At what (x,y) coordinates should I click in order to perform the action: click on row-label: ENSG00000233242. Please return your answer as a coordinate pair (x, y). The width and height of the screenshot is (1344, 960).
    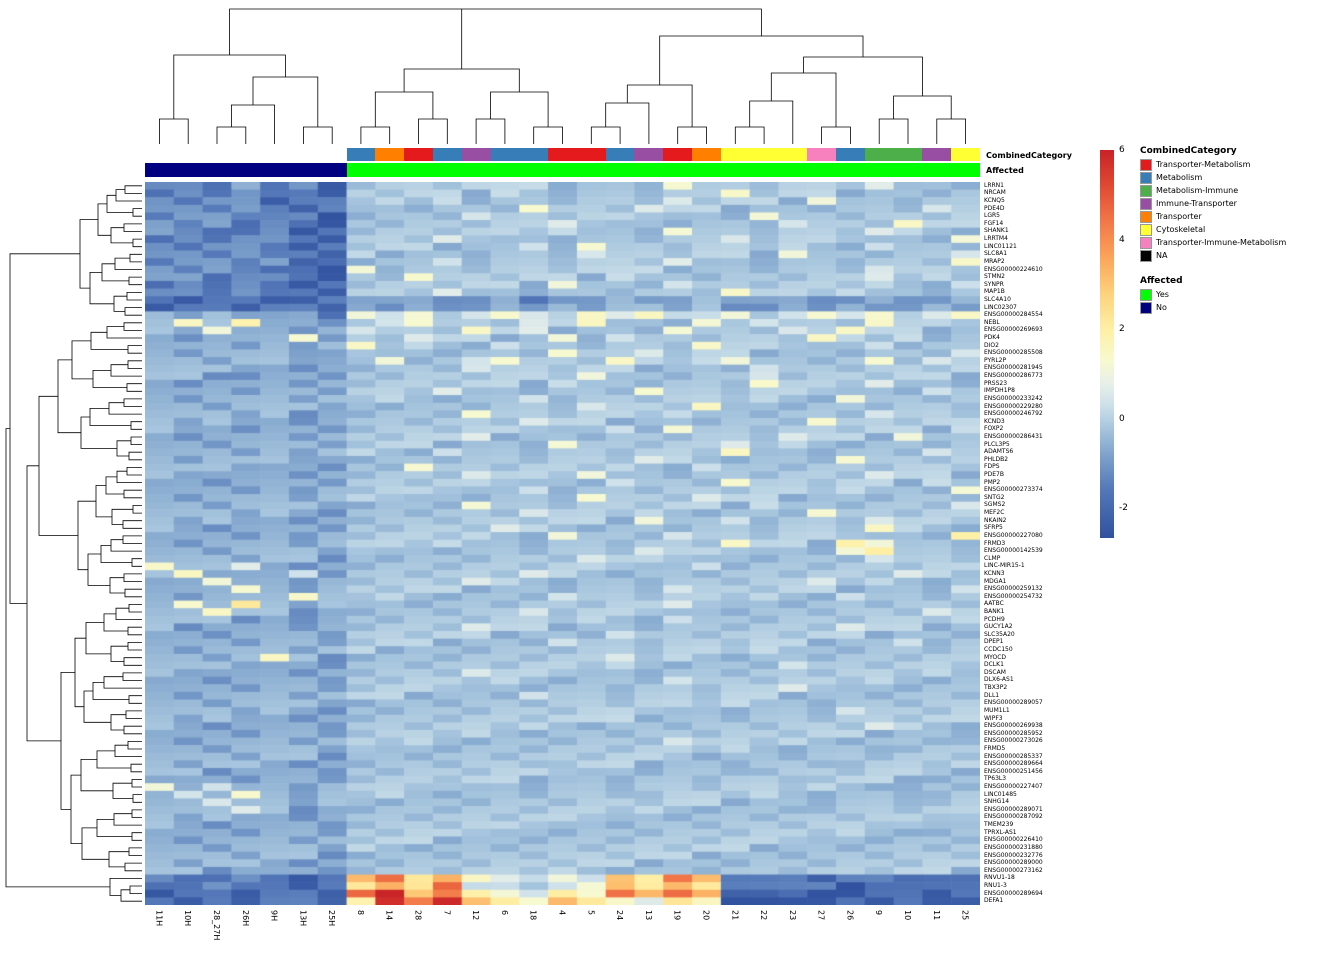
    Looking at the image, I should click on (1013, 398).